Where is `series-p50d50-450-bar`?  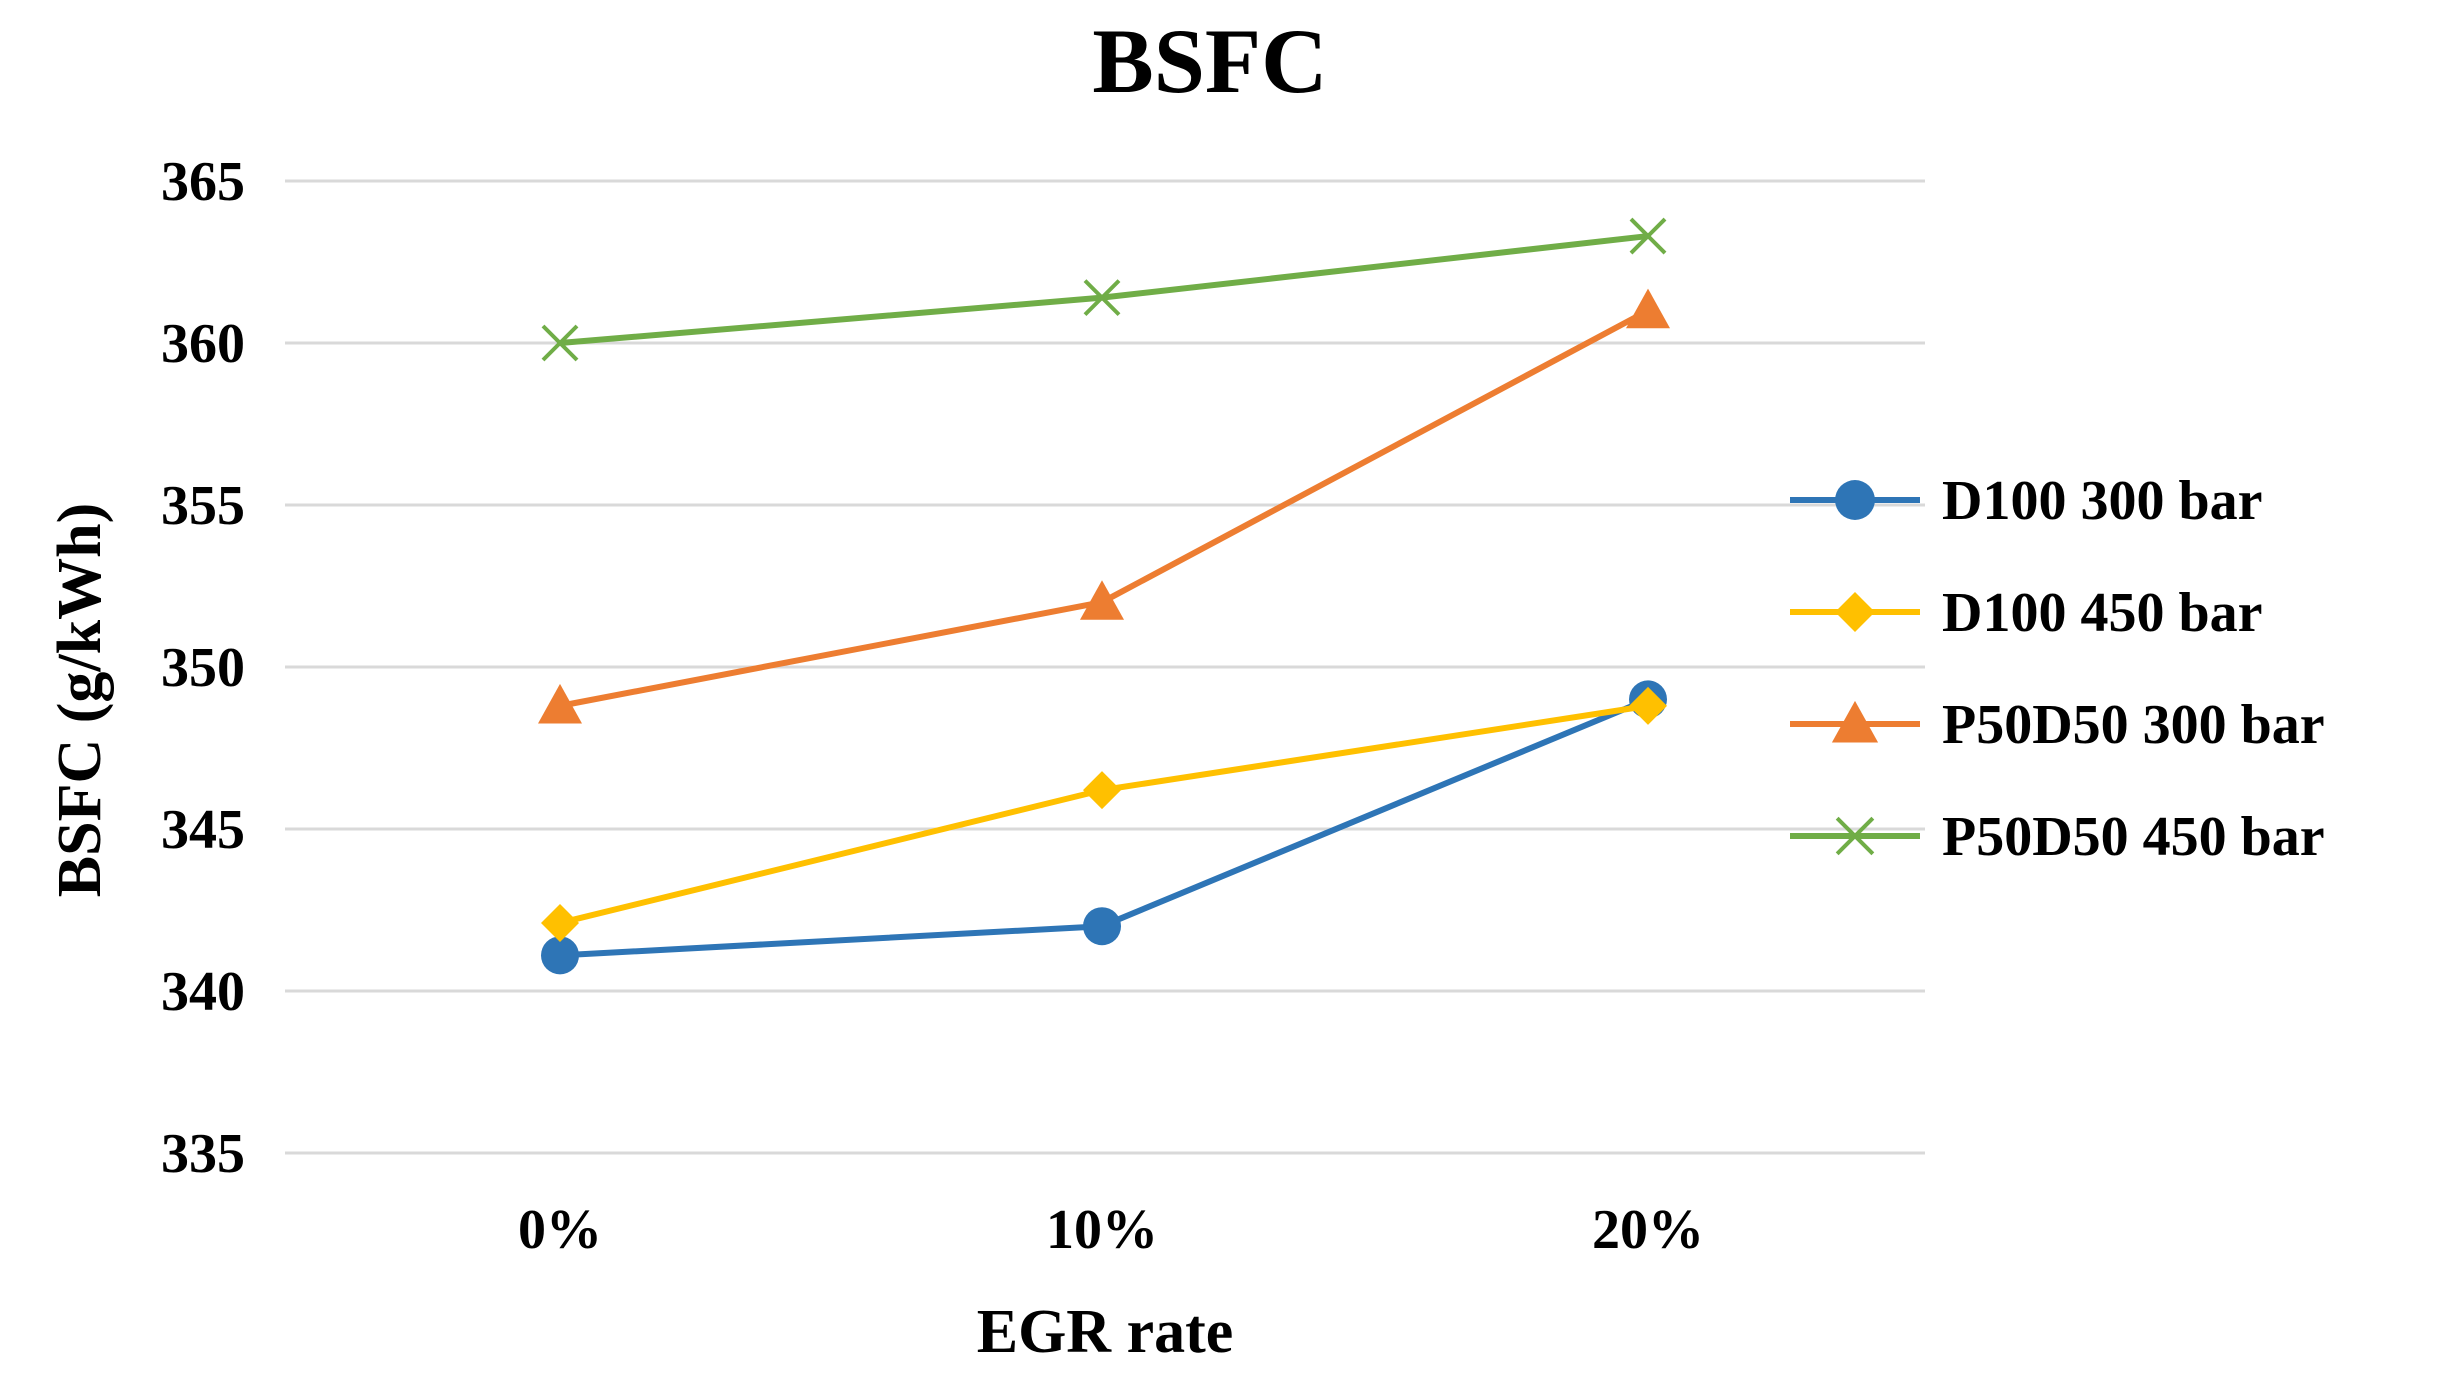 series-p50d50-450-bar is located at coordinates (1104, 289).